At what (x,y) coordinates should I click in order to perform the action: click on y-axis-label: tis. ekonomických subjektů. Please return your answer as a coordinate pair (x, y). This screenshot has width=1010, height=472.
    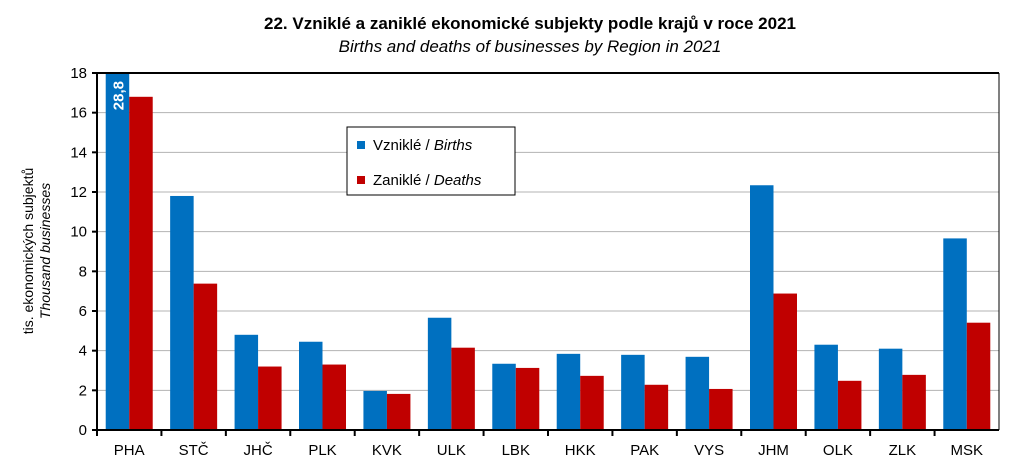
    Looking at the image, I should click on (28, 251).